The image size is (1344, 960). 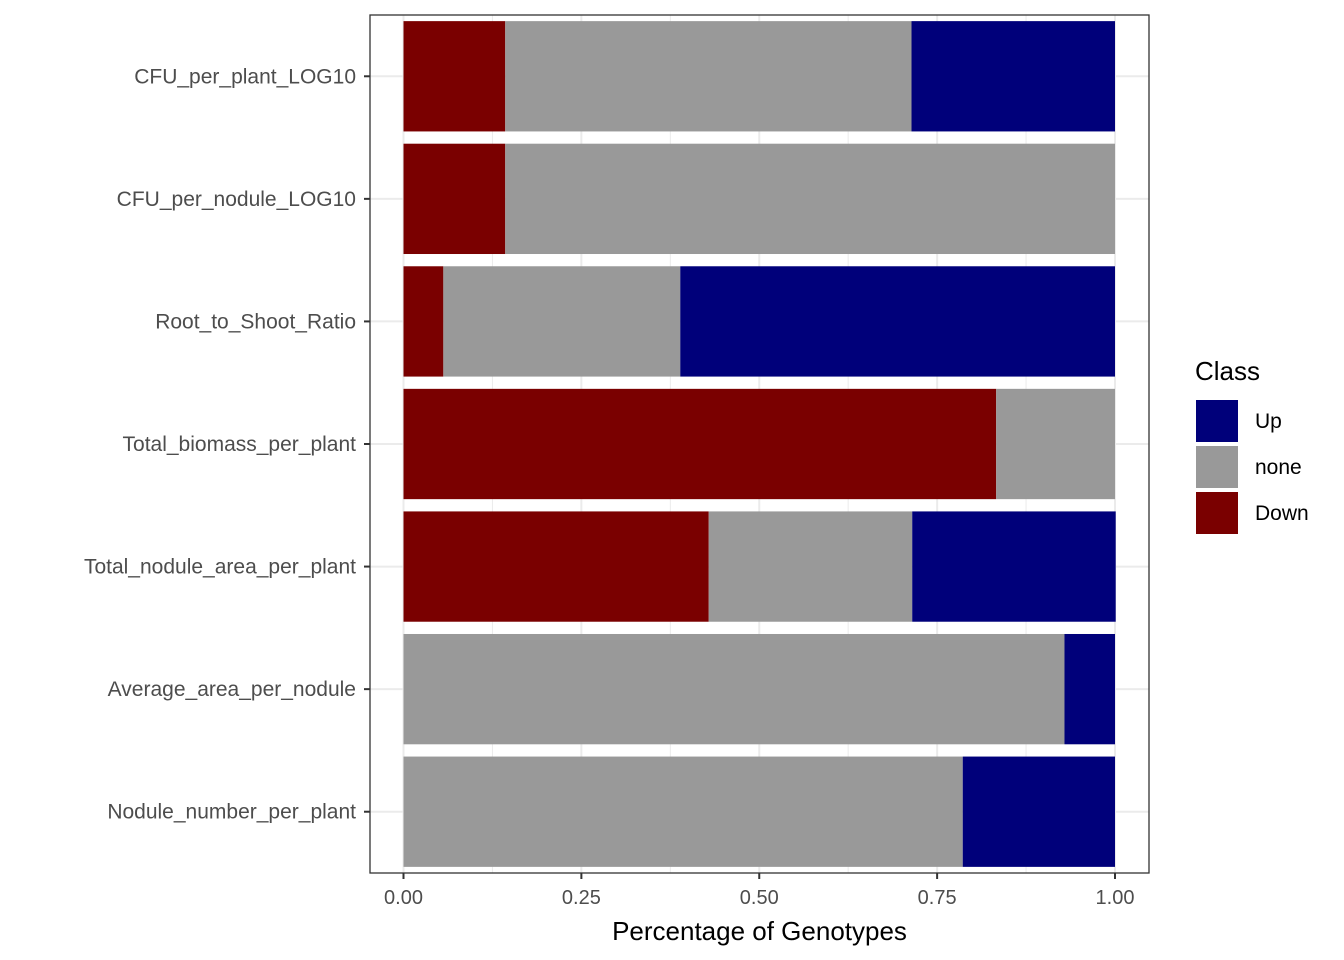 What do you see at coordinates (1282, 513) in the screenshot?
I see `legend-label-down: Down` at bounding box center [1282, 513].